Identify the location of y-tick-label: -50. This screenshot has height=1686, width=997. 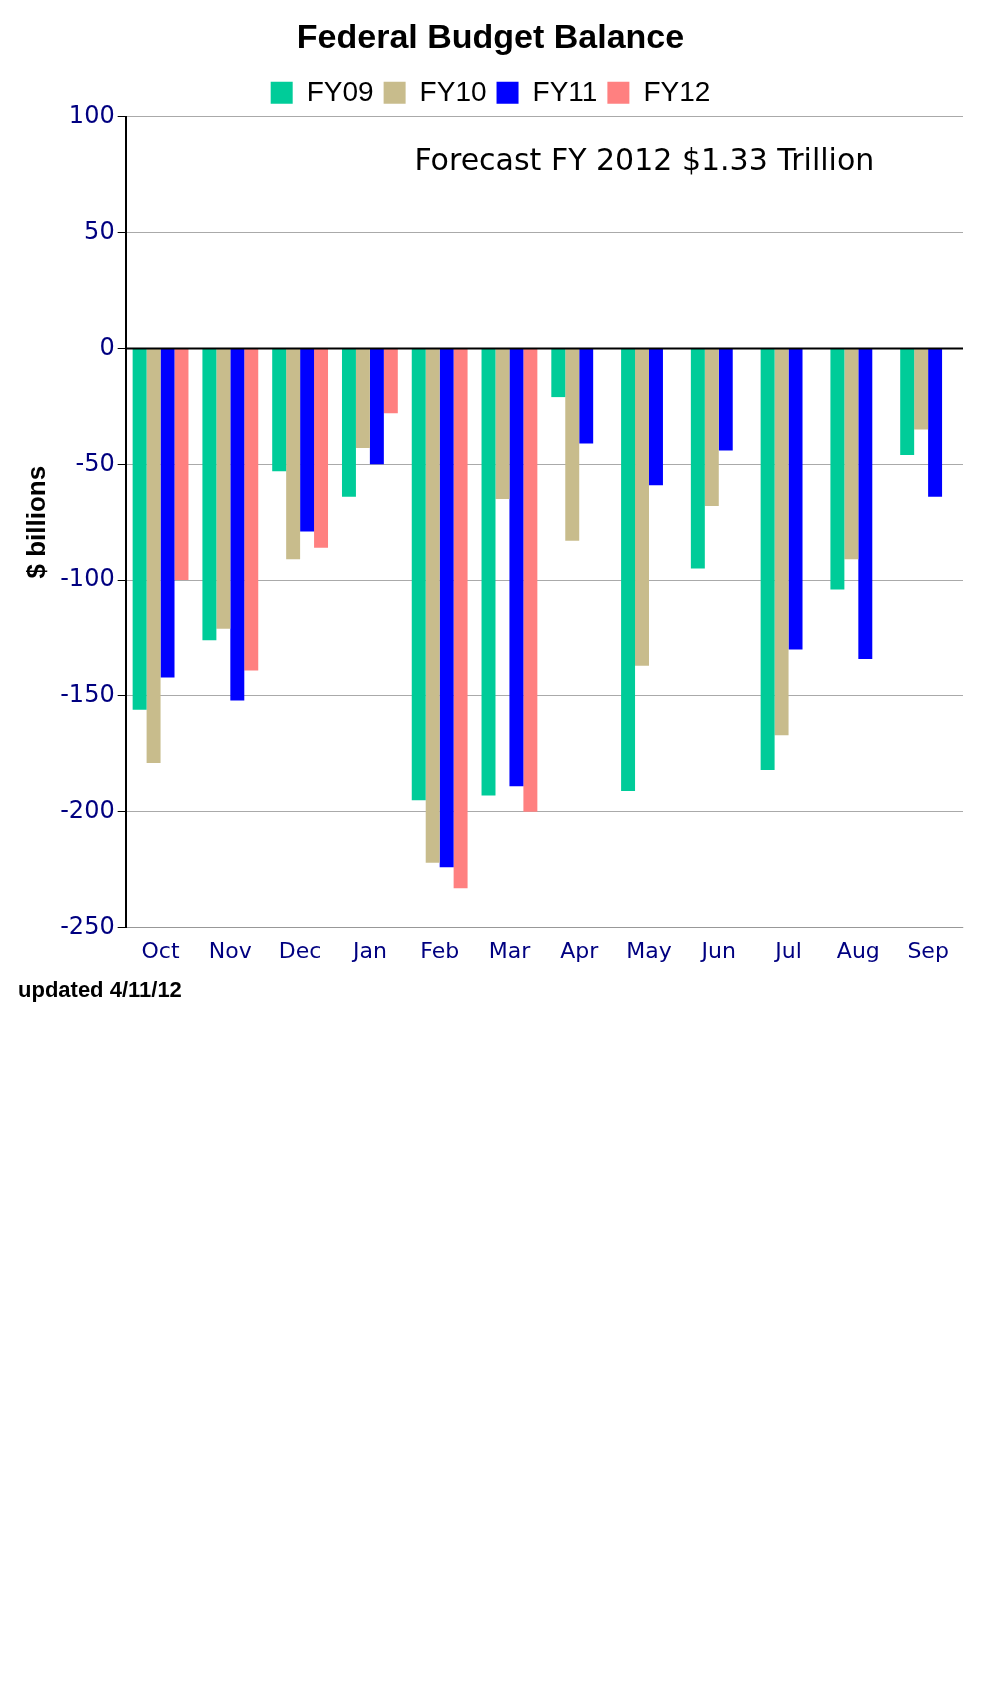
(95, 462).